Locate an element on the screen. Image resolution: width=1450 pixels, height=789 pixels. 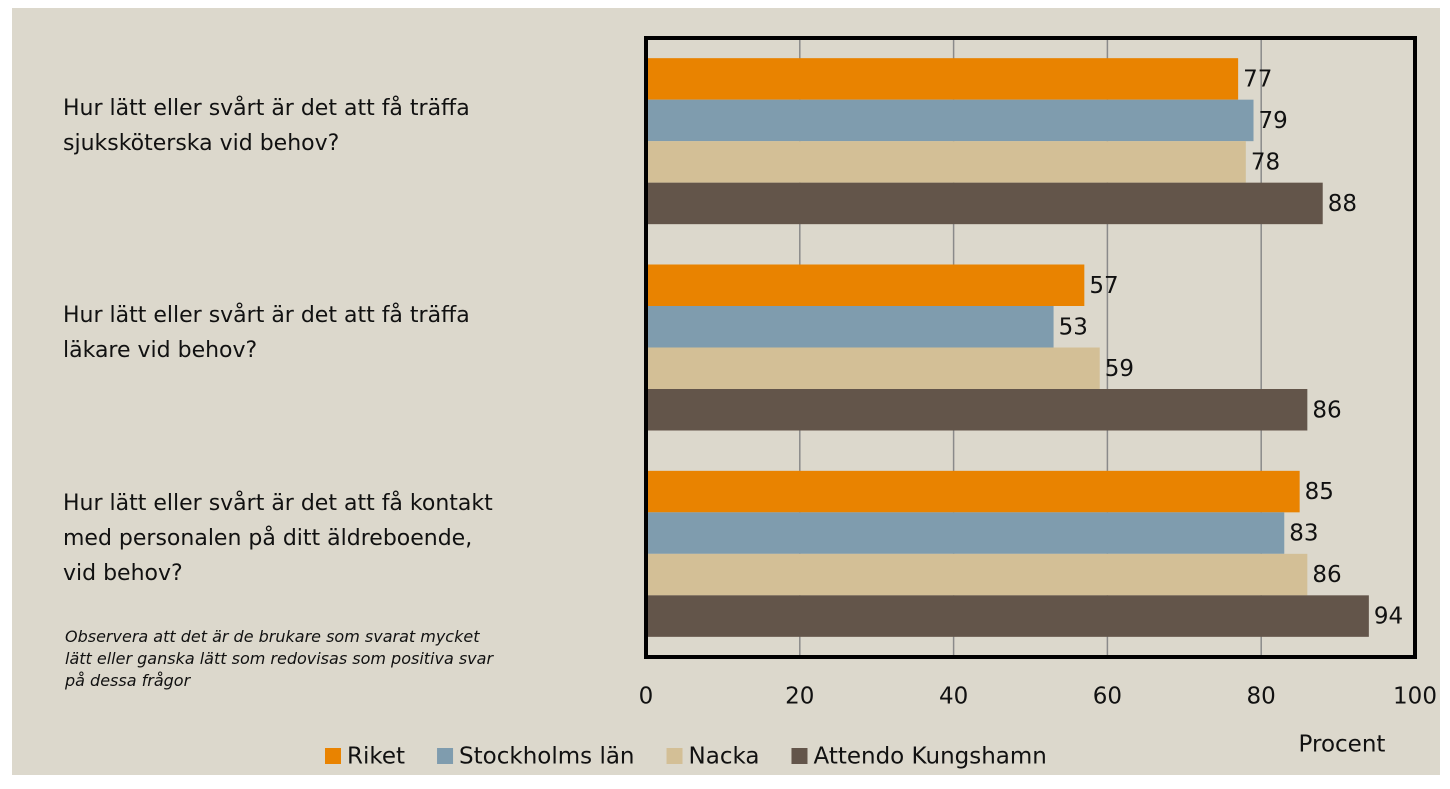
value-label: 78 is located at coordinates (1265, 162).